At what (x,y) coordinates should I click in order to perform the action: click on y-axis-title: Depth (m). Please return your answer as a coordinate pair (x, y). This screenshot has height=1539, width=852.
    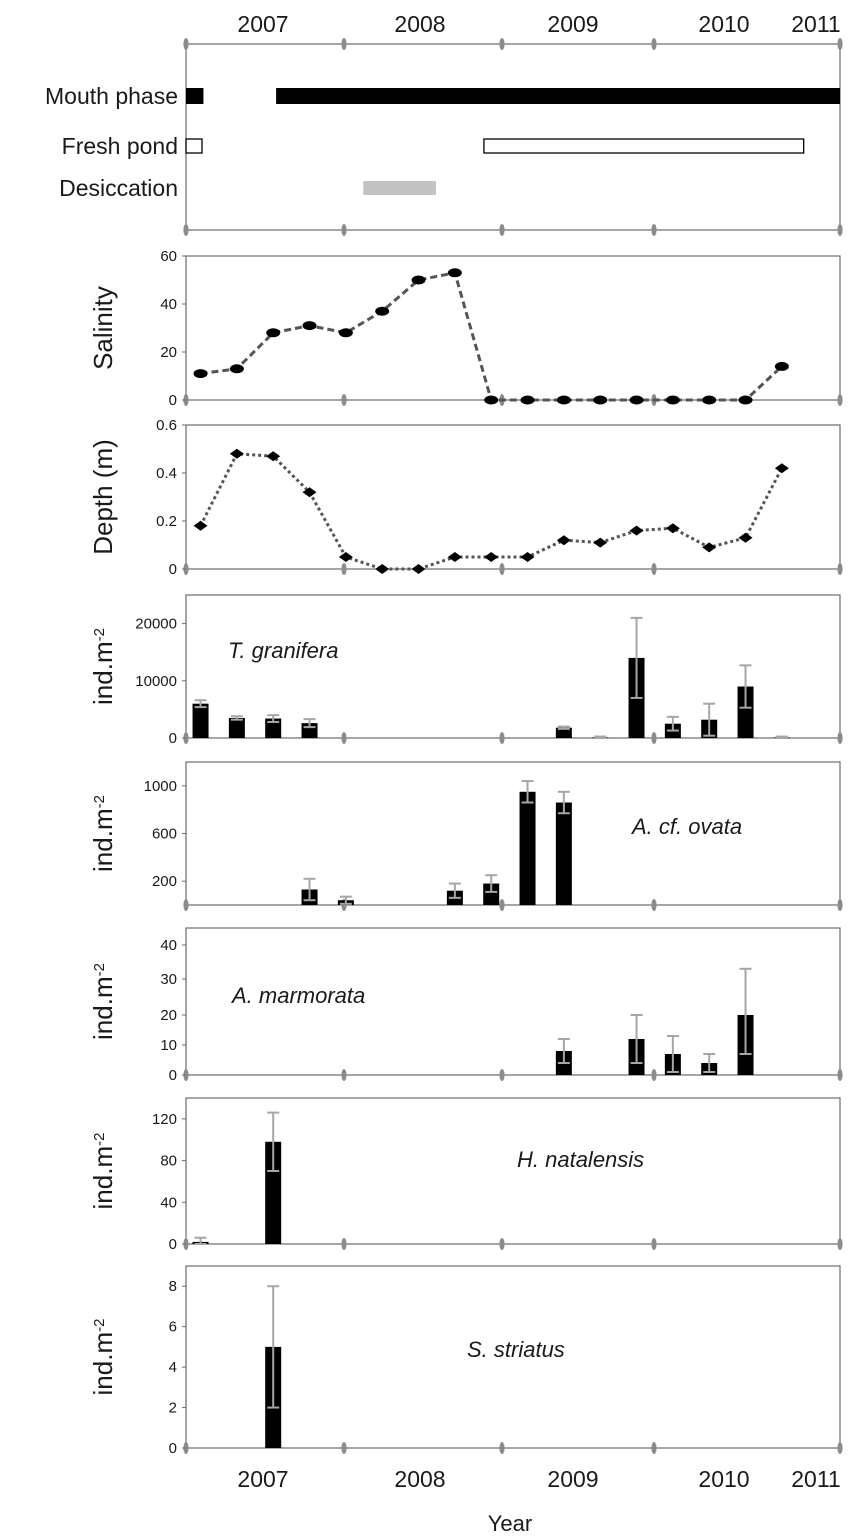
    Looking at the image, I should click on (103, 497).